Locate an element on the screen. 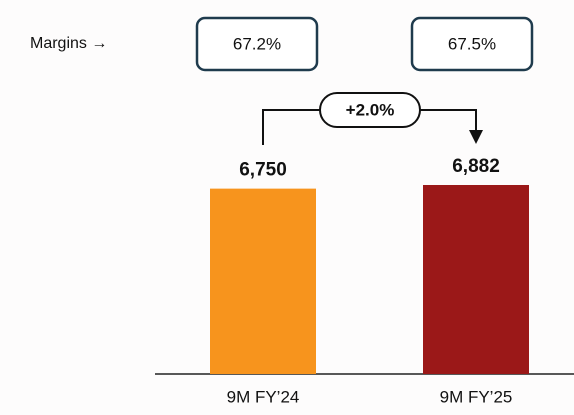  growth-pill is located at coordinates (370, 110).